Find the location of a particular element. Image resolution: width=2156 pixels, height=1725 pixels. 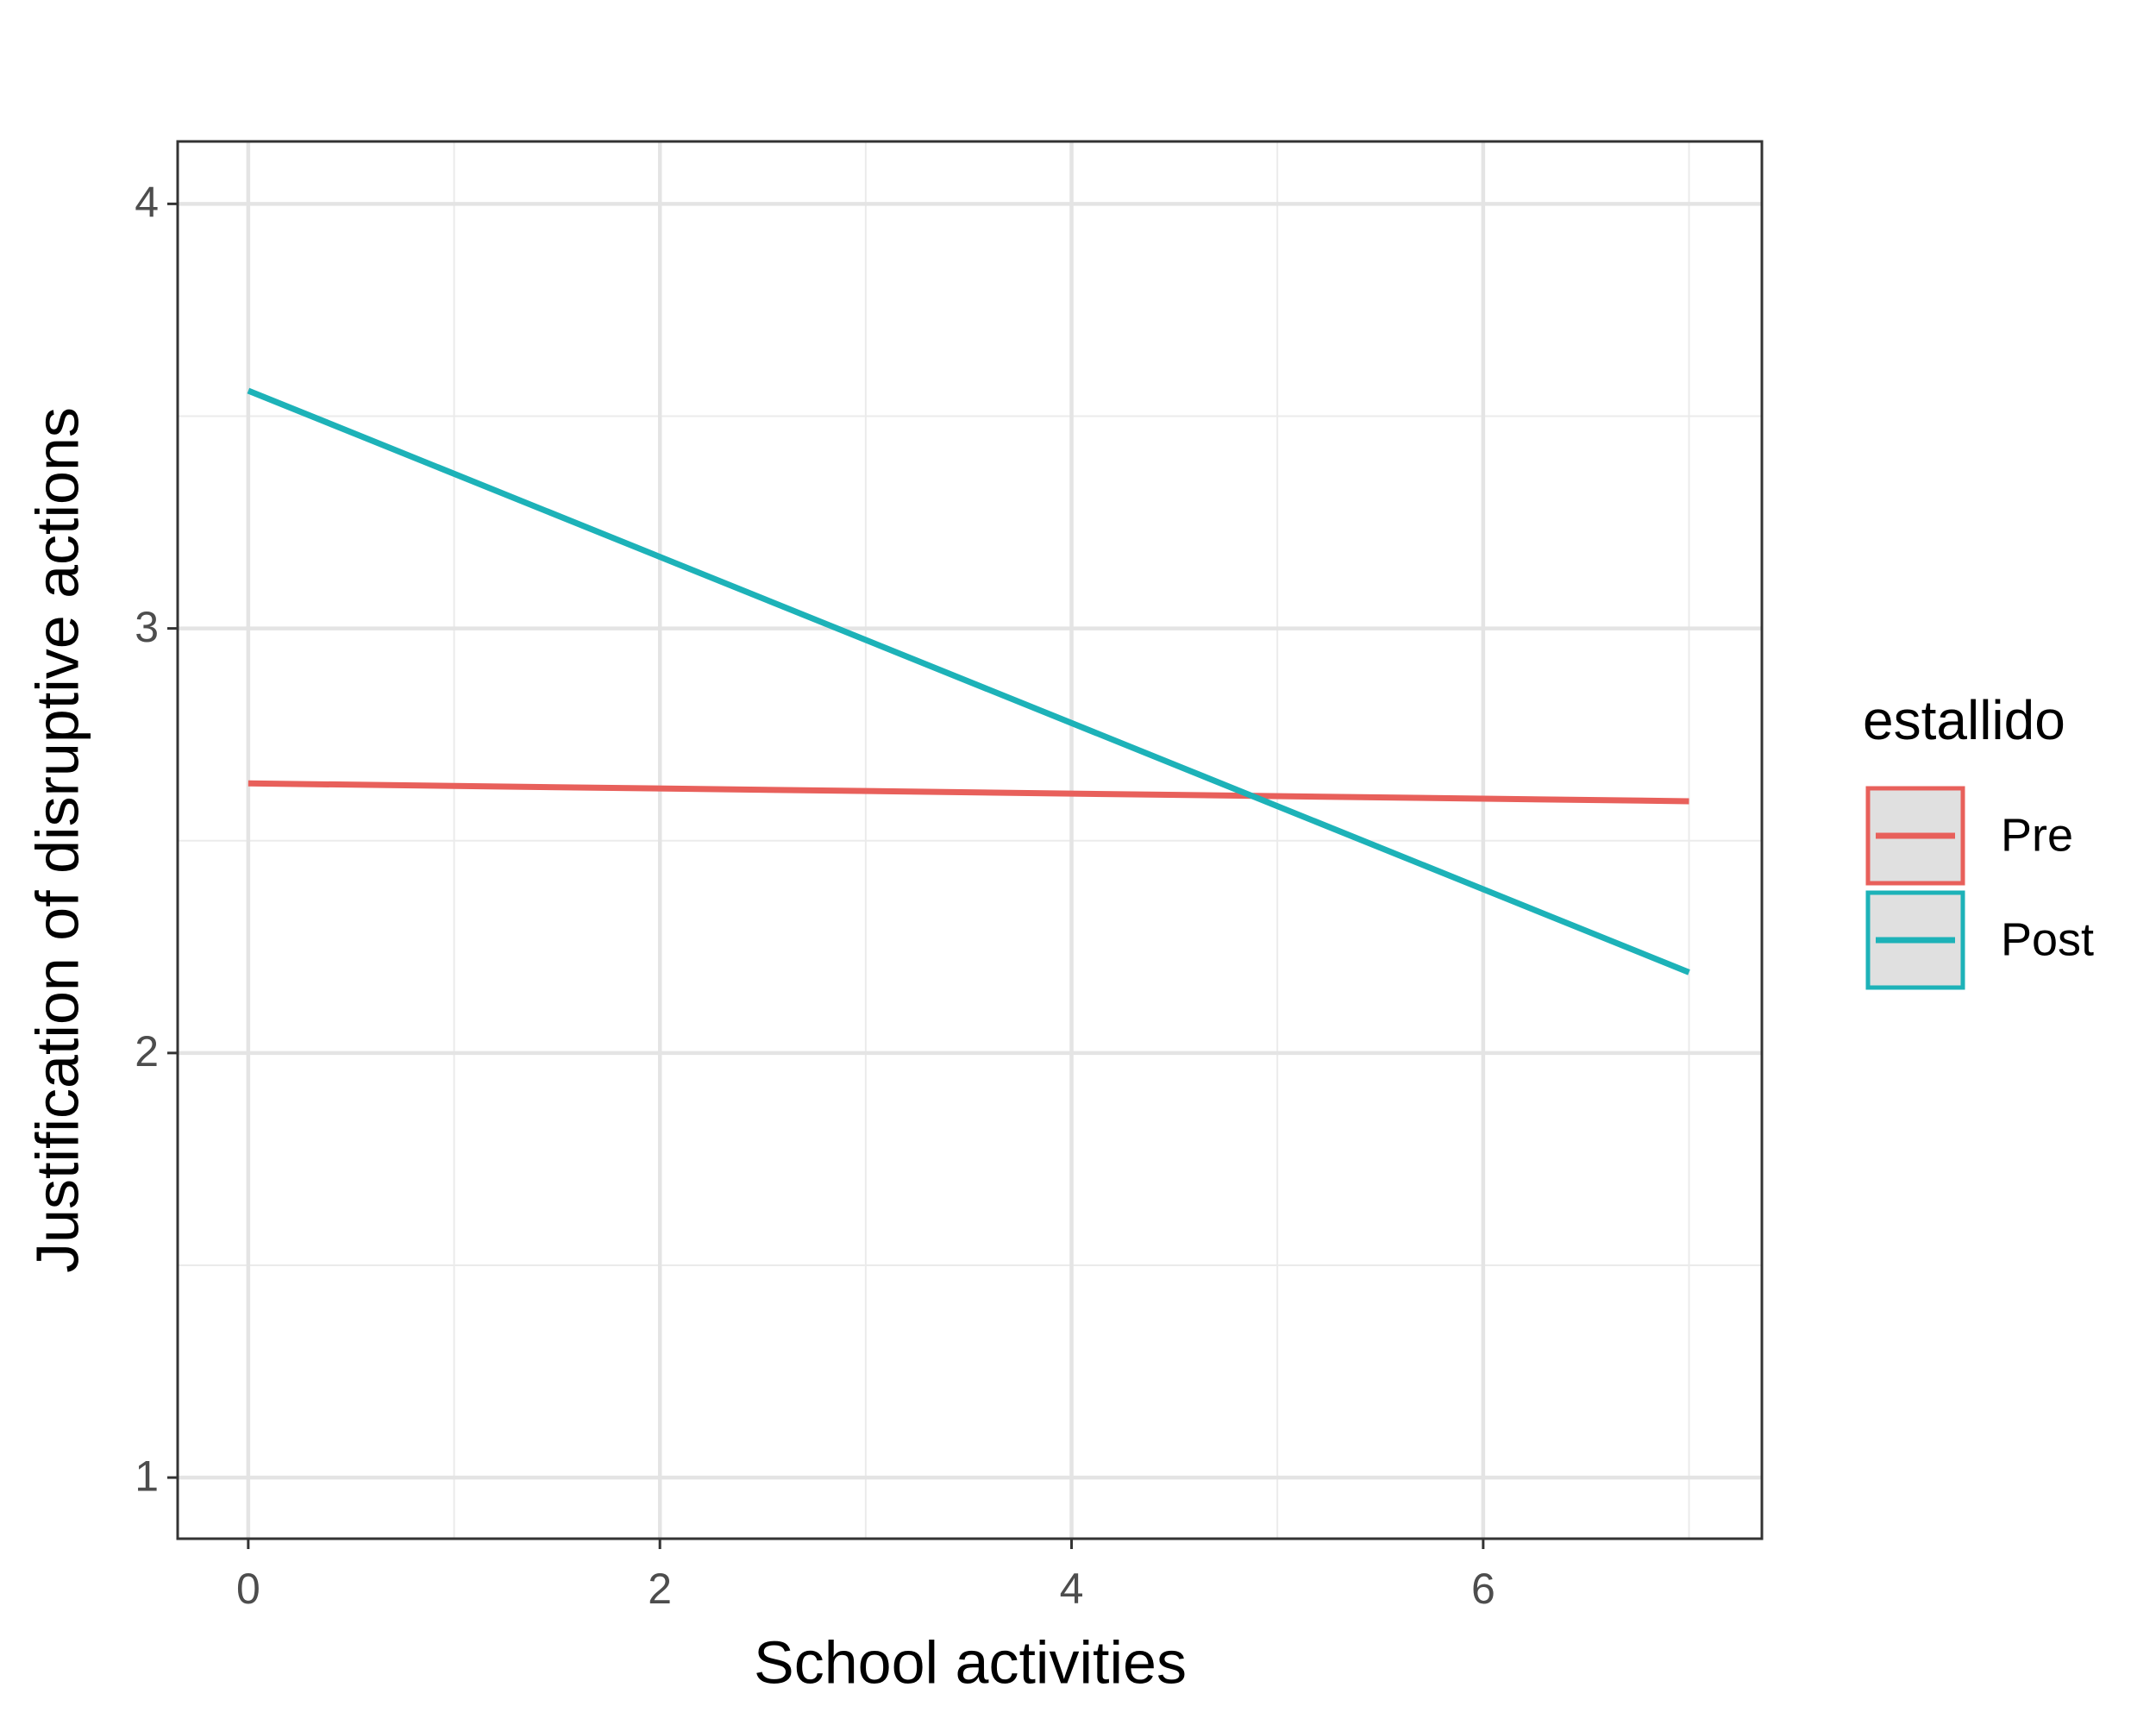

y-tick-label: 4 is located at coordinates (147, 203).